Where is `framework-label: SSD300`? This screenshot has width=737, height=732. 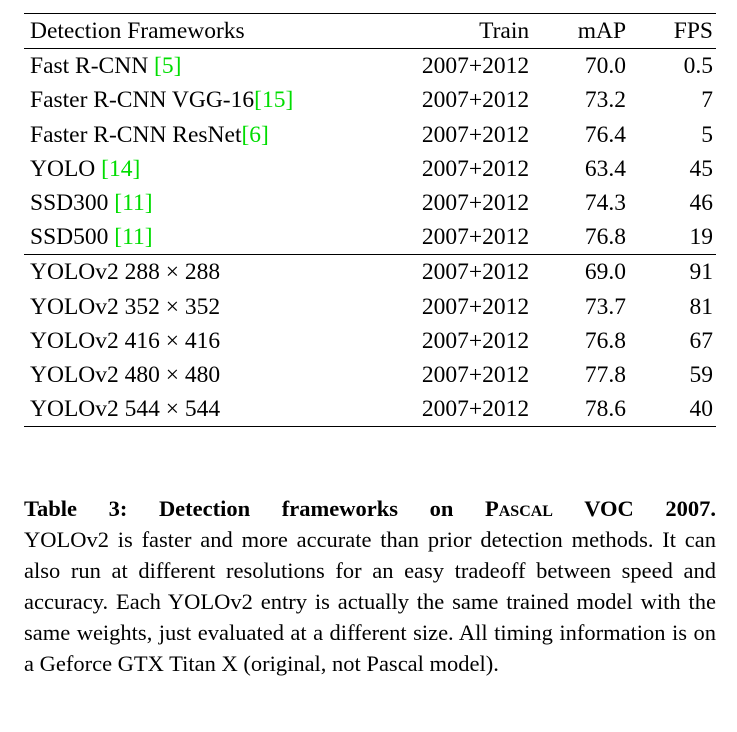
framework-label: SSD300 is located at coordinates (72, 202).